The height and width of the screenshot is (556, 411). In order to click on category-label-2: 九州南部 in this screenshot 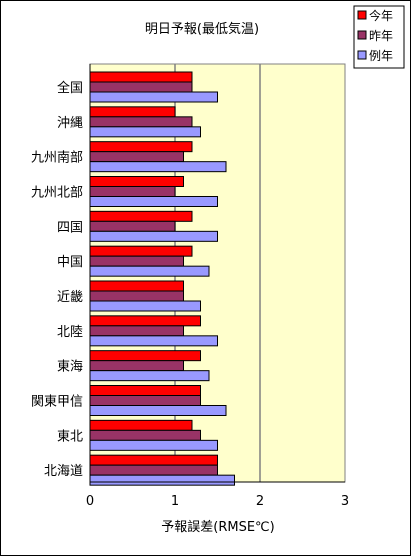, I will do `click(57, 158)`.